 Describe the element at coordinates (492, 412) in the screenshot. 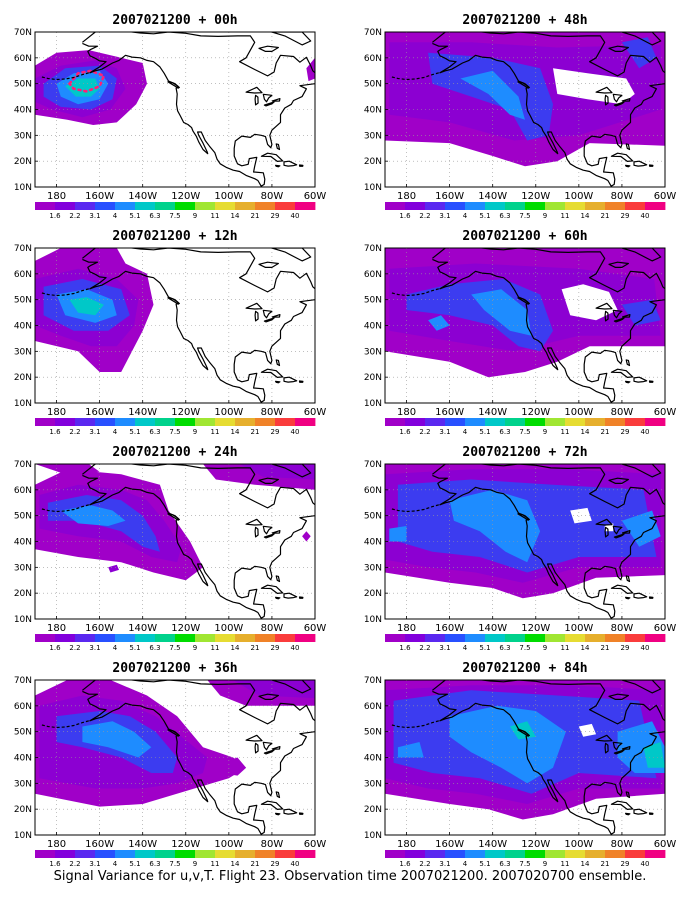

I see `lon-tick-label: 140W` at that location.